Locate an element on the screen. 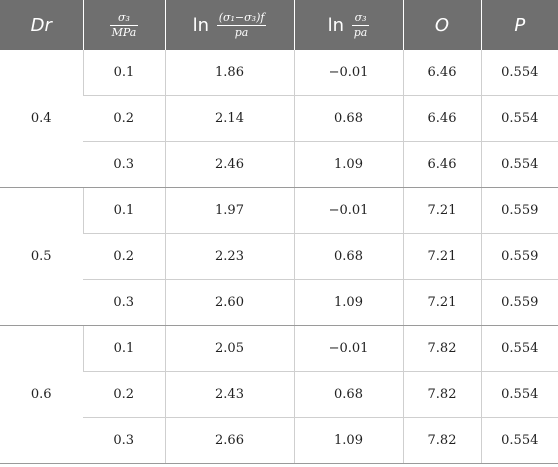 This screenshot has height=467, width=558. header-ln-sigma3-fraction: σ₃ pa is located at coordinates (360, 25).